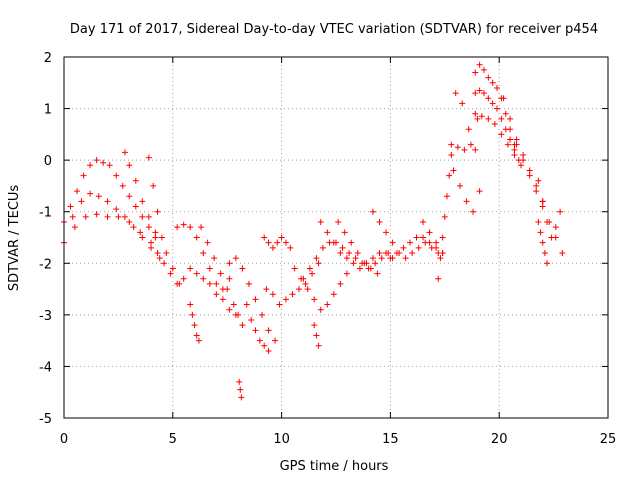 This screenshot has width=640, height=480. What do you see at coordinates (281, 439) in the screenshot?
I see `x-tick-label: 10` at bounding box center [281, 439].